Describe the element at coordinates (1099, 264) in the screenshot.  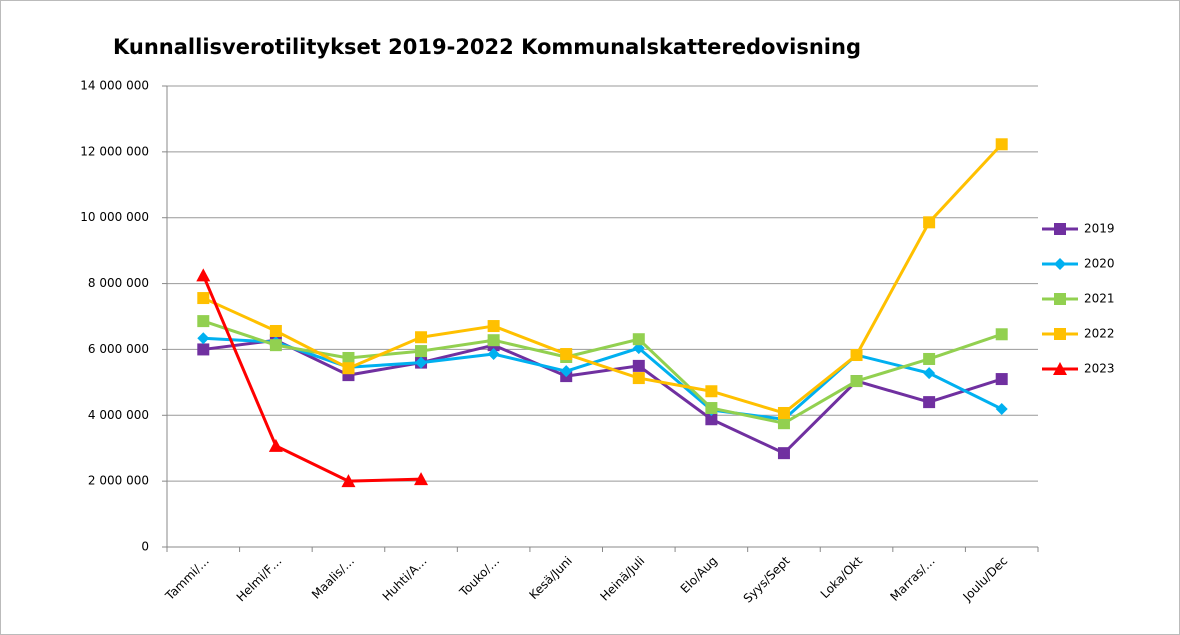
I see `legend-label: 2020` at that location.